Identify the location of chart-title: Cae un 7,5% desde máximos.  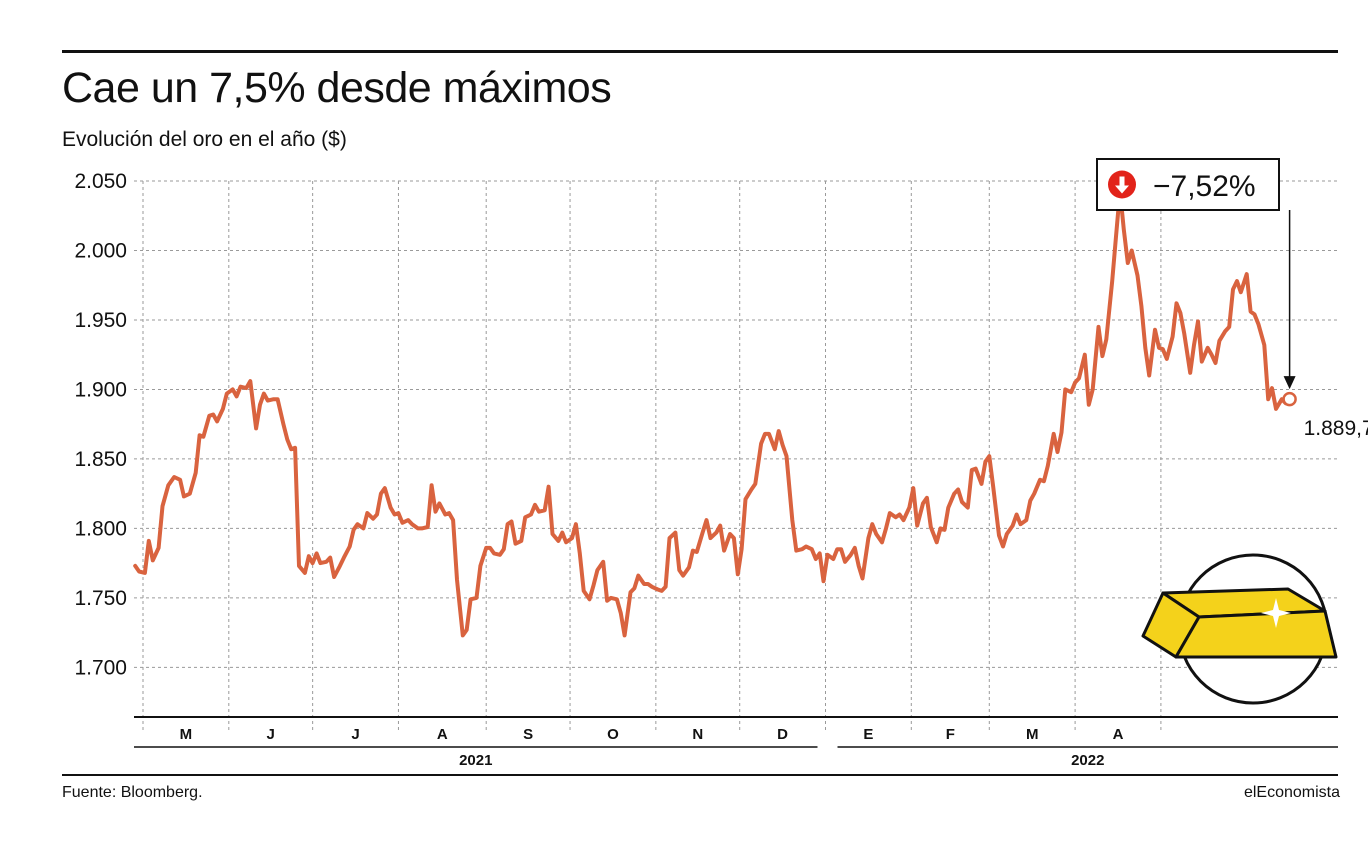
(337, 88).